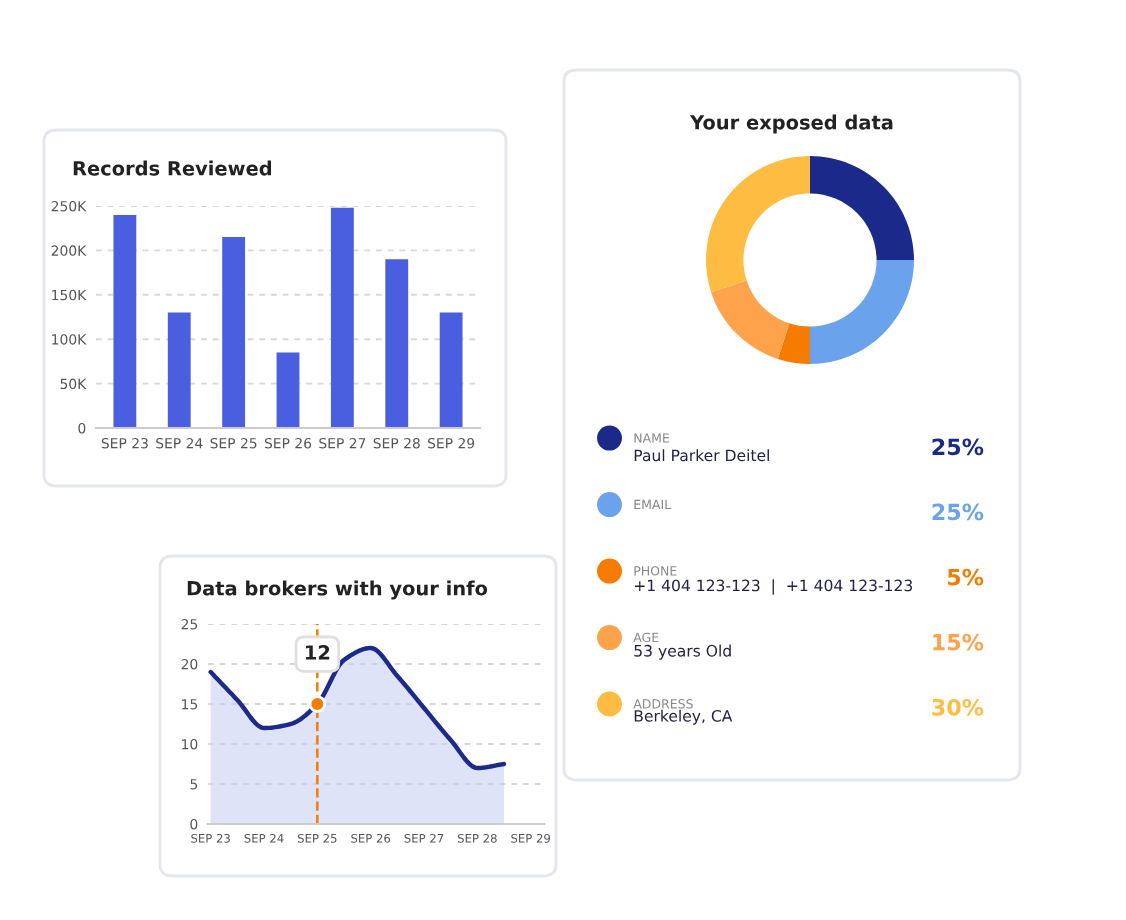 The image size is (1126, 920). Describe the element at coordinates (958, 707) in the screenshot. I see `data-label: 30%` at that location.